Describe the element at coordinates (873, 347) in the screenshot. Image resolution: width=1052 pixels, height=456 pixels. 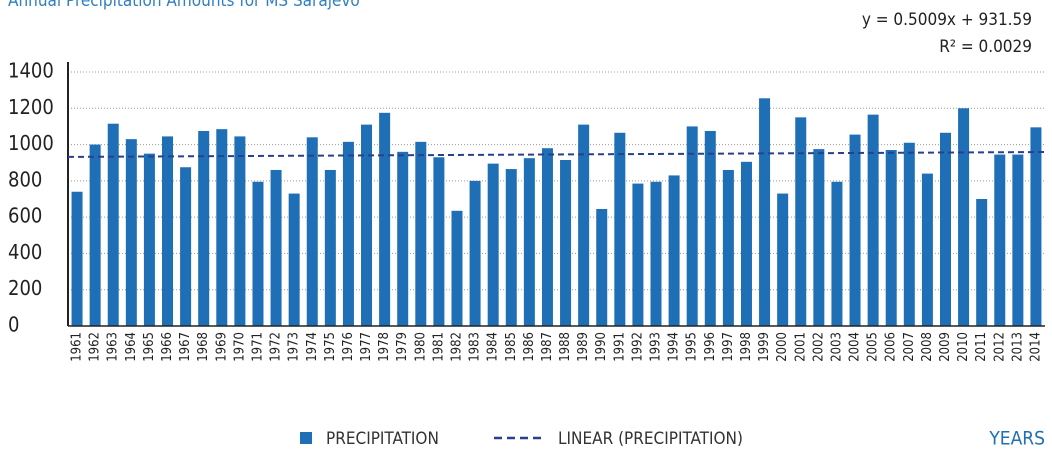
I see `x-tick-label: 2005` at that location.